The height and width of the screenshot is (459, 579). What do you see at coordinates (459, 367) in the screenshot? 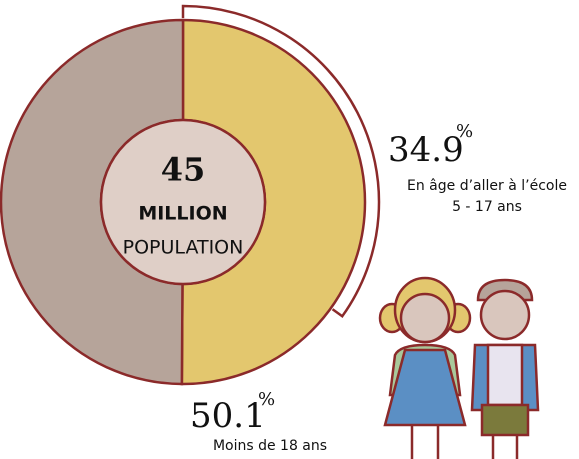
I see `children-illustration` at bounding box center [459, 367].